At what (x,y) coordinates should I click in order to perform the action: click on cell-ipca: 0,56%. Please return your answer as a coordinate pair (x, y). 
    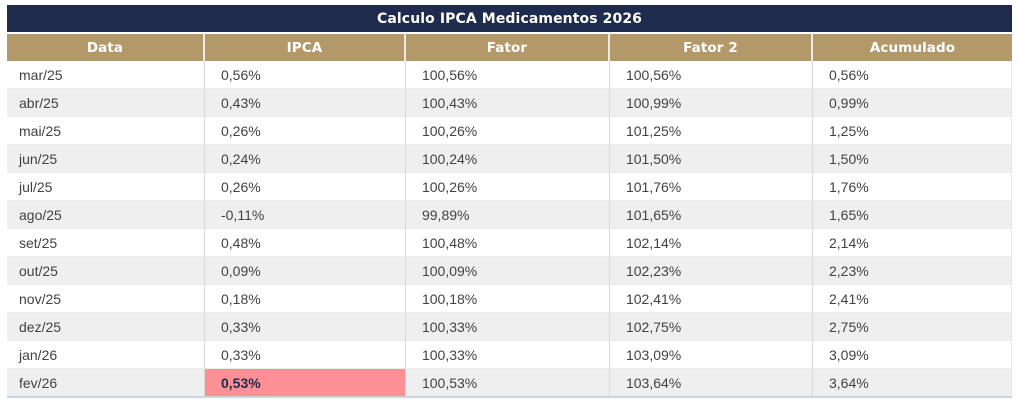
    Looking at the image, I should click on (305, 75).